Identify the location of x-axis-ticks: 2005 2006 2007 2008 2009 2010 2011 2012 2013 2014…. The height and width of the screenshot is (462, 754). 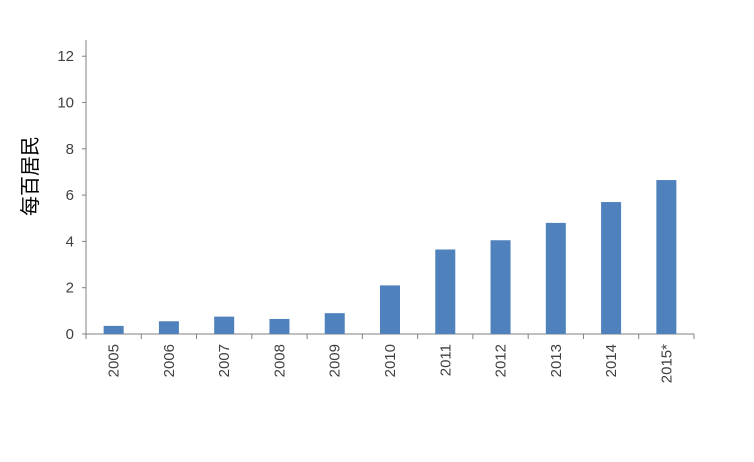
(390, 358).